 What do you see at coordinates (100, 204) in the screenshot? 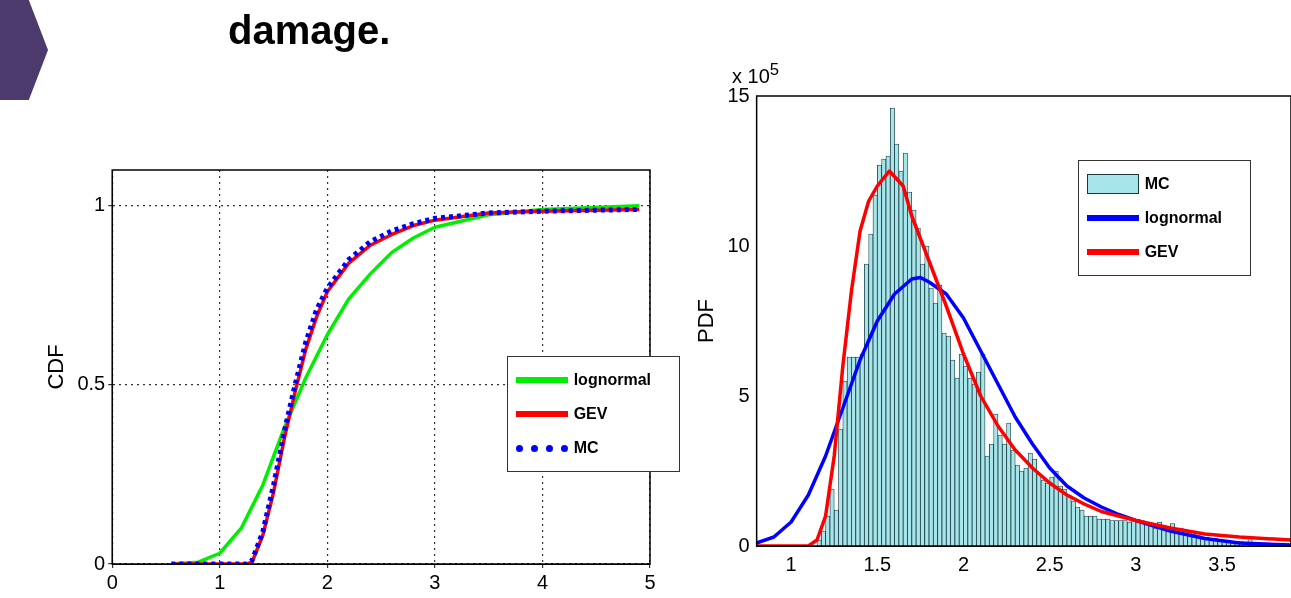
I see `y-tick-label: 1` at bounding box center [100, 204].